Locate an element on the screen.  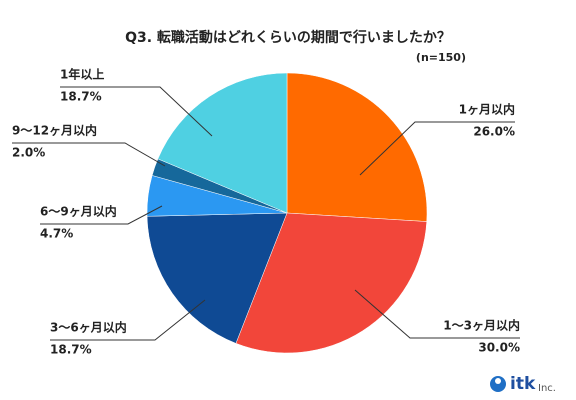
value-label: 30.0% is located at coordinates (499, 348).